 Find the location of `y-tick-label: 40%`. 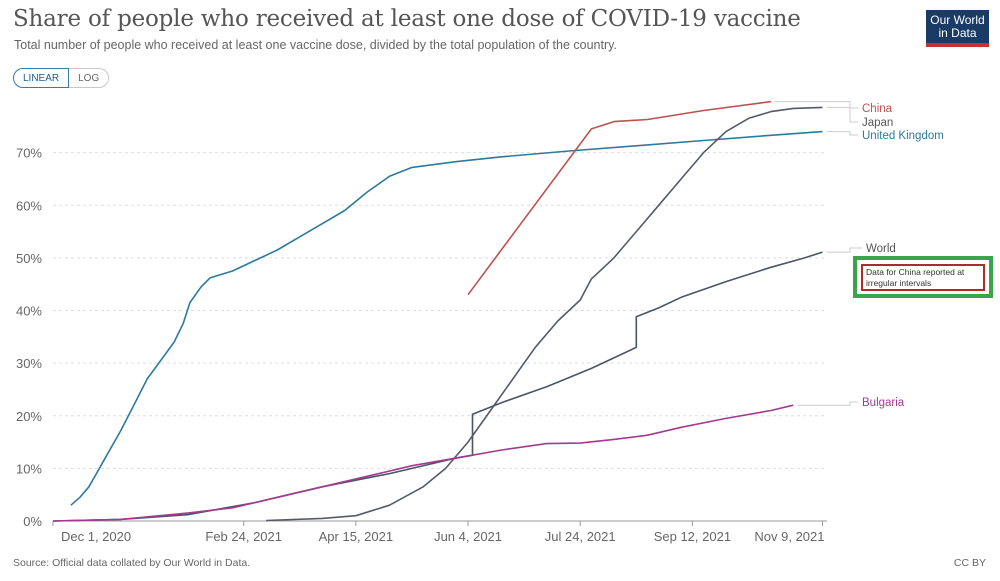

y-tick-label: 40% is located at coordinates (29, 311).